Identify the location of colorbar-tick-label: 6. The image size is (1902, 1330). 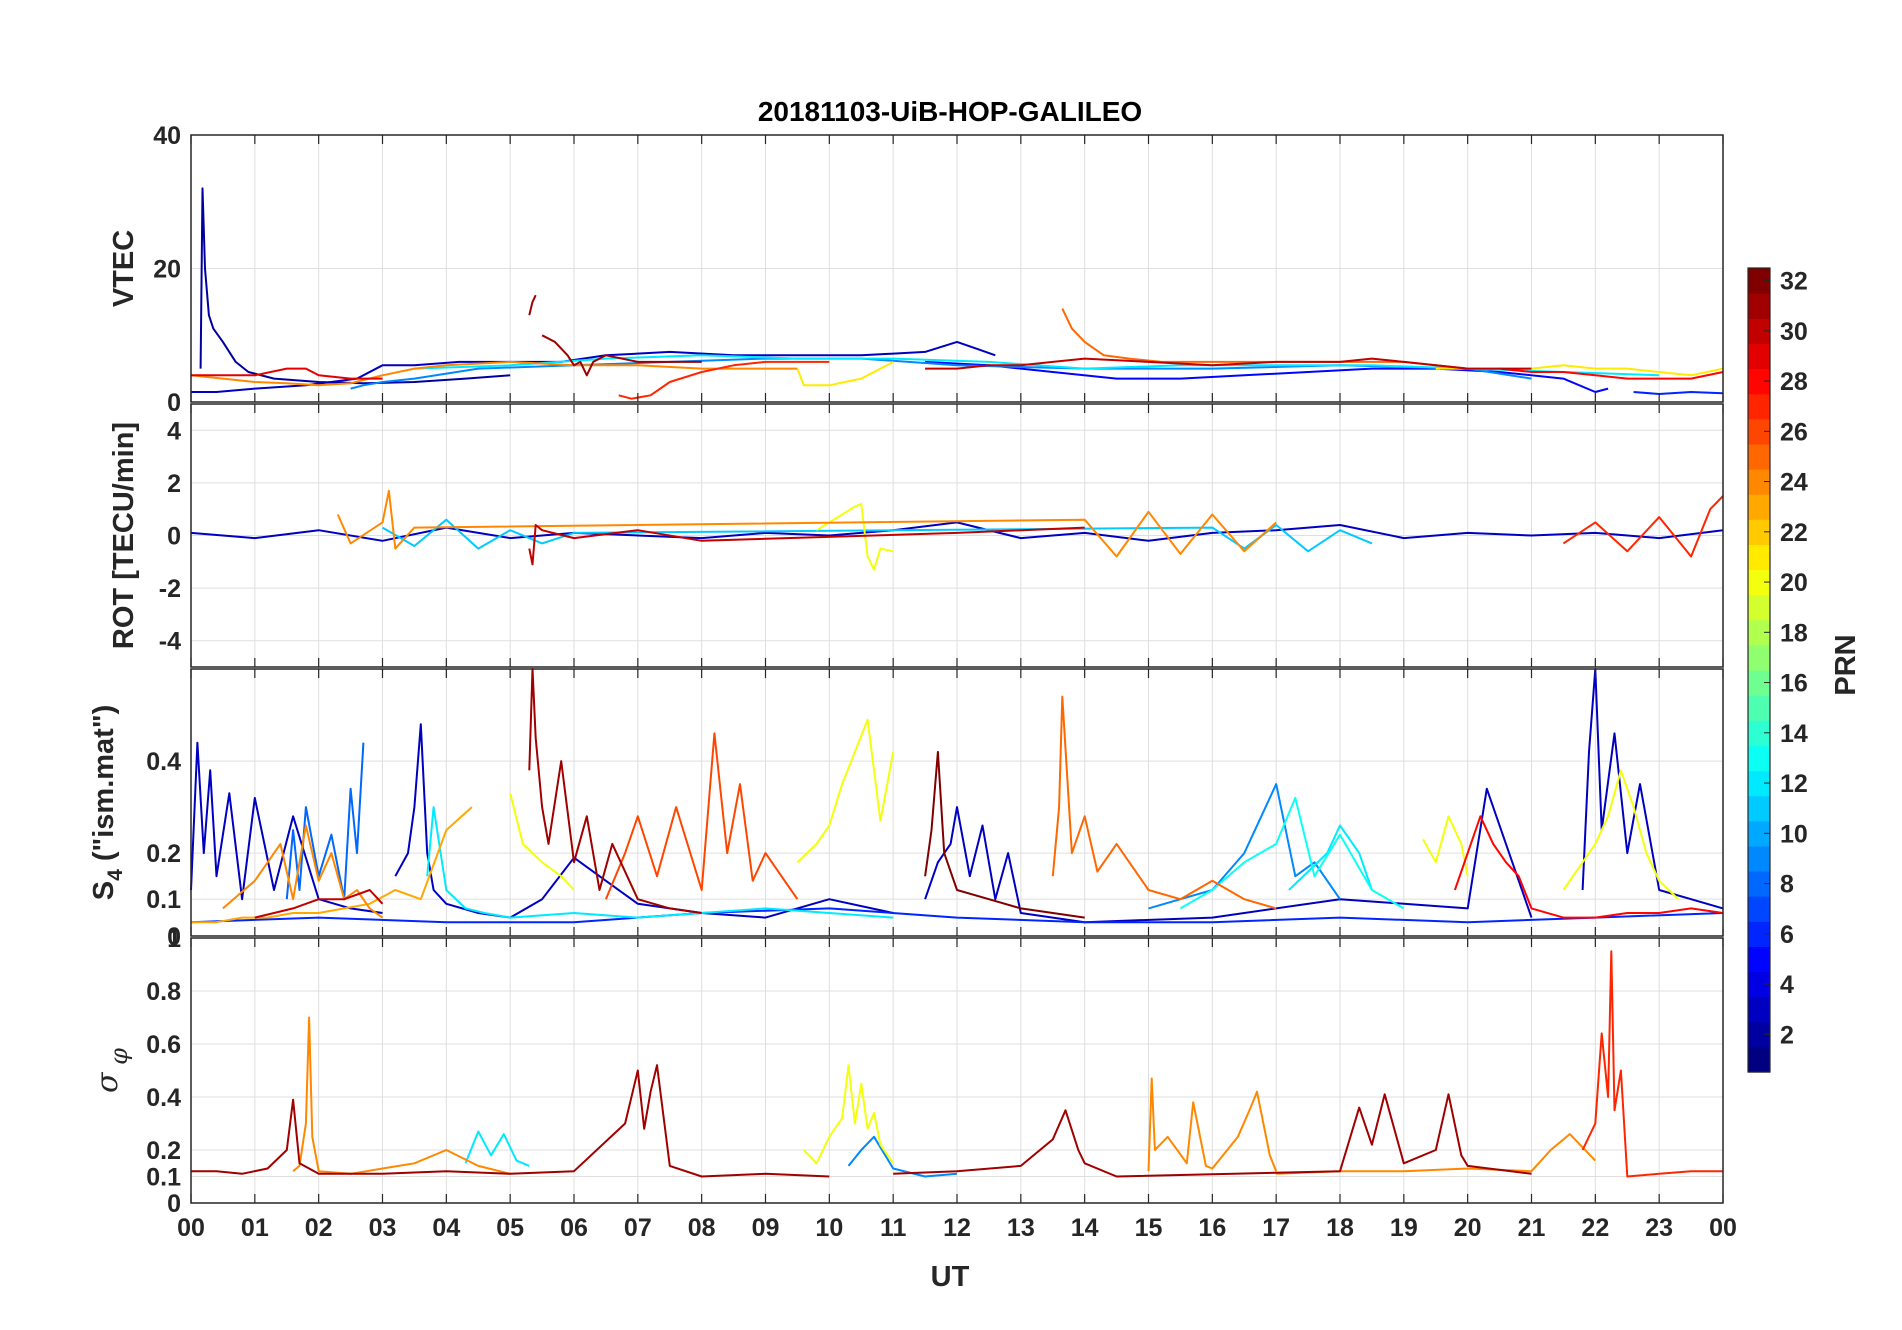
(1787, 935).